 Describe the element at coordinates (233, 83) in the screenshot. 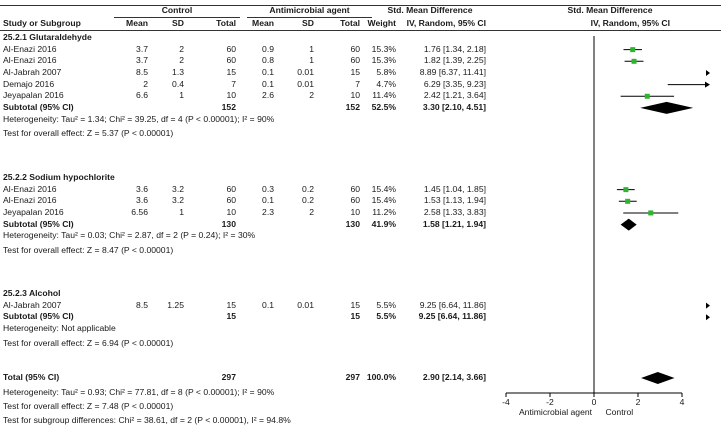

I see `study-c-total: 7` at that location.